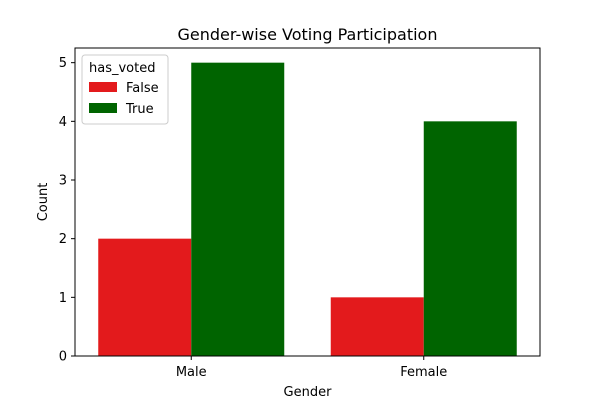 Image resolution: width=600 pixels, height=404 pixels. What do you see at coordinates (142, 88) in the screenshot?
I see `legend-label-false: False` at bounding box center [142, 88].